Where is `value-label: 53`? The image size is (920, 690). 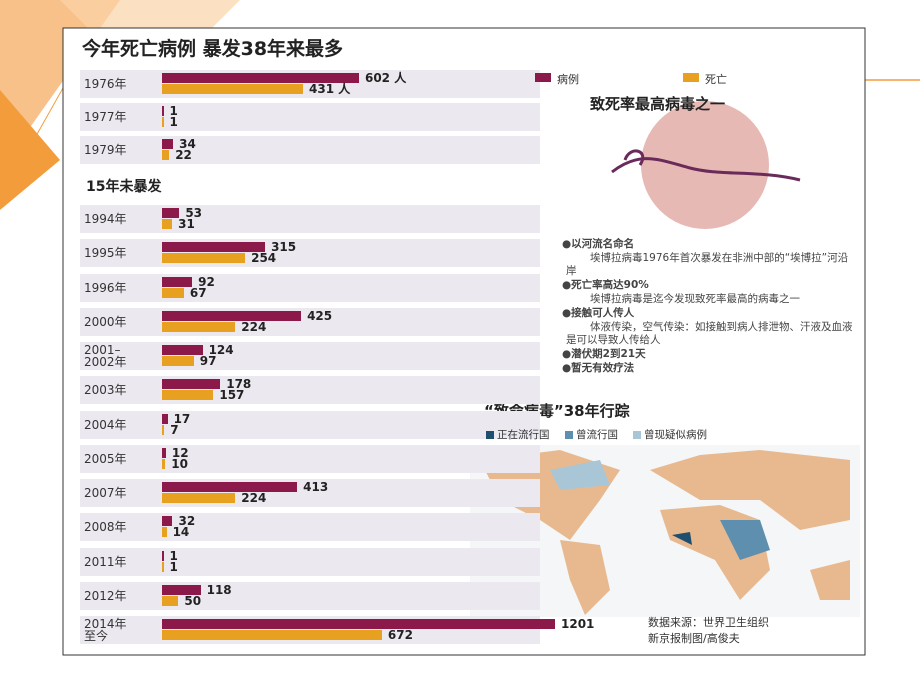 value-label: 53 is located at coordinates (194, 213).